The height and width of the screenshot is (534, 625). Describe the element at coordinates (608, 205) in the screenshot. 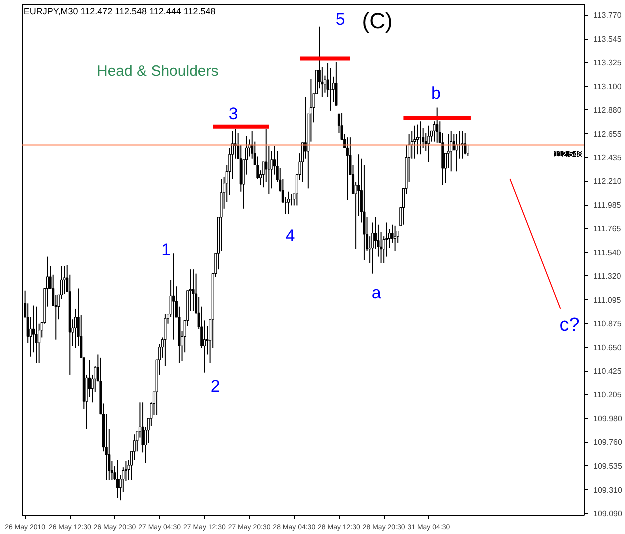

I see `y-tick-label: 111.985` at that location.